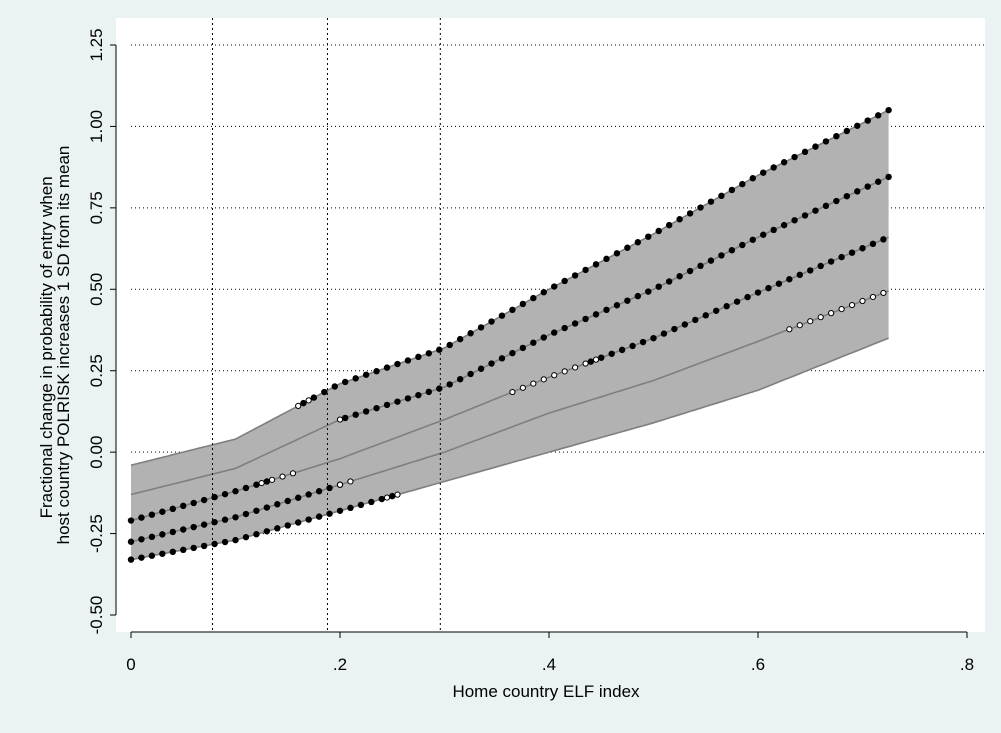 The image size is (1001, 733). I want to click on y-tick-label: 1.00, so click(96, 126).